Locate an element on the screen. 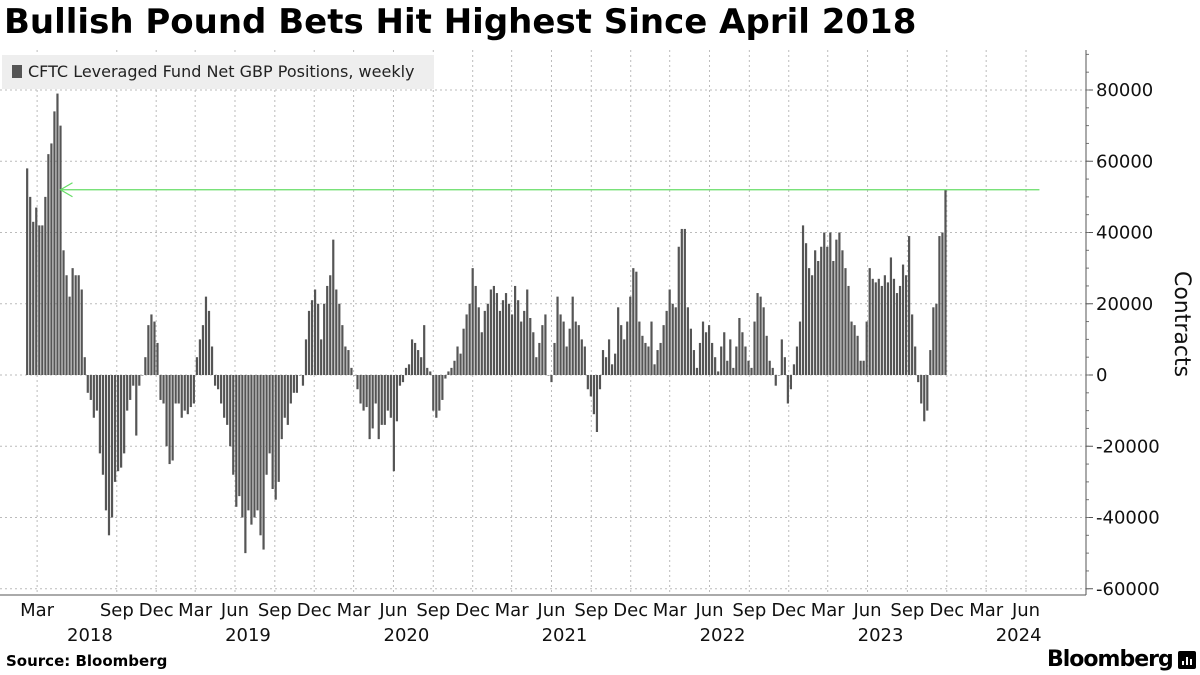 This screenshot has width=1200, height=675. year-label: 2021 is located at coordinates (565, 635).